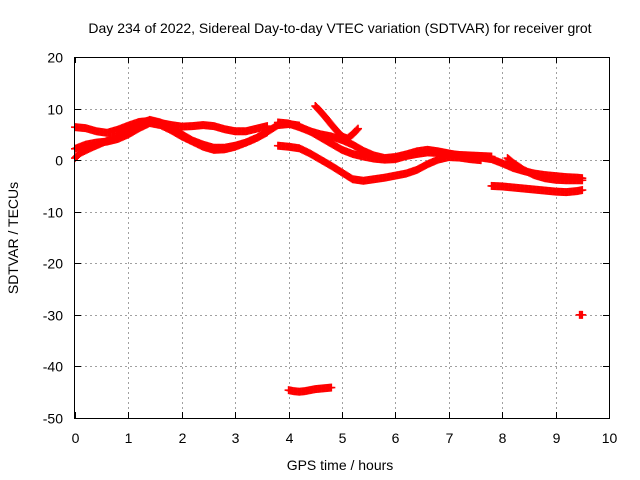  I want to click on x-tick-label: 8, so click(503, 438).